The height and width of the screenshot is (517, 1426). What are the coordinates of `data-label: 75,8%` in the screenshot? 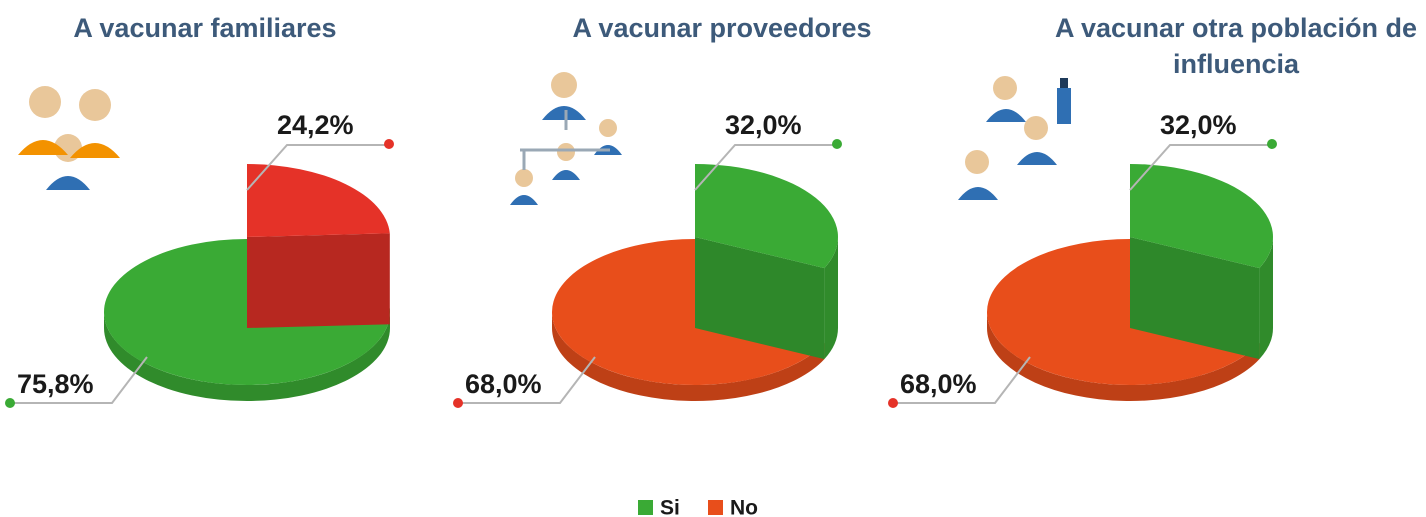 It's located at (55, 384).